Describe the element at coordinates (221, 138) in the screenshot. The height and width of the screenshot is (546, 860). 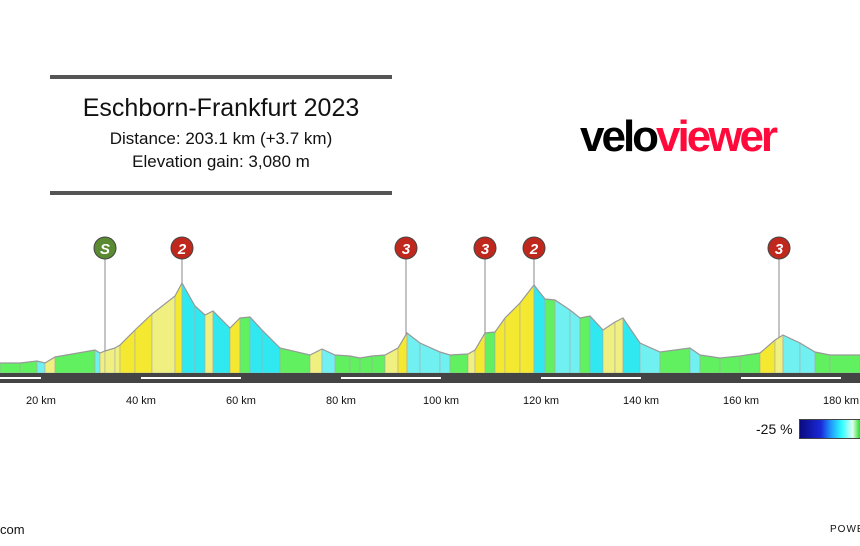
I see `distance-text: Distance: 203.1 km (+3.7 km)` at that location.